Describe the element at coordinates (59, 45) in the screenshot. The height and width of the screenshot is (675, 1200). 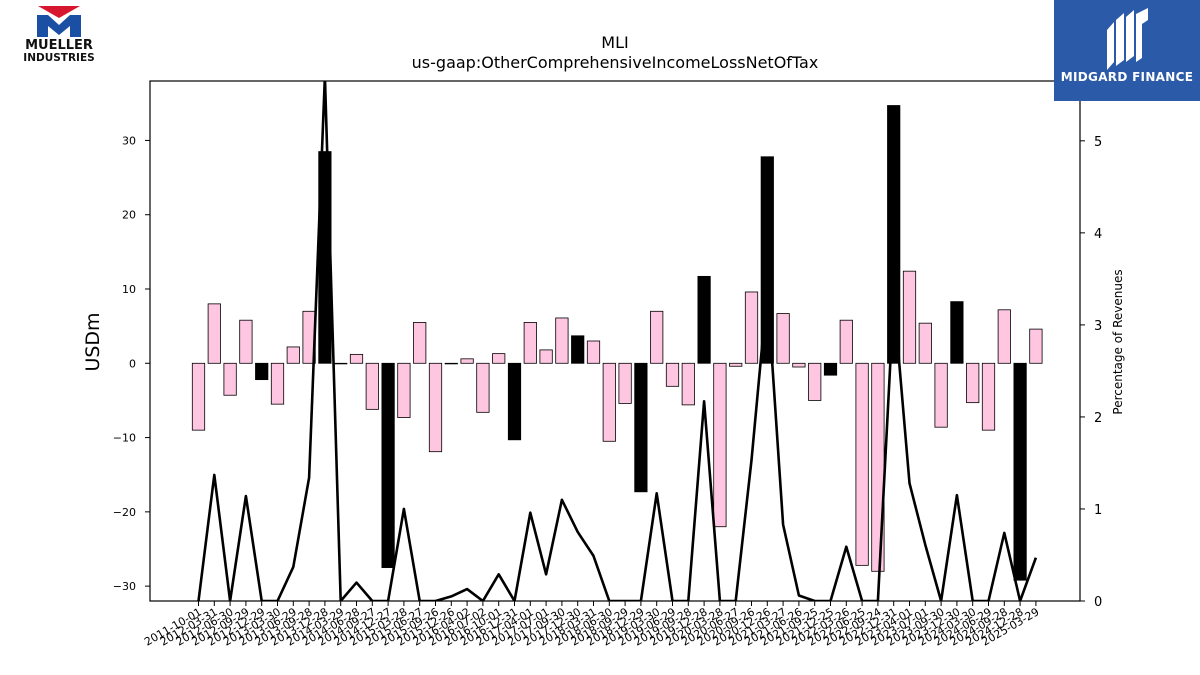
I see `logo-line1: MUELLER` at that location.